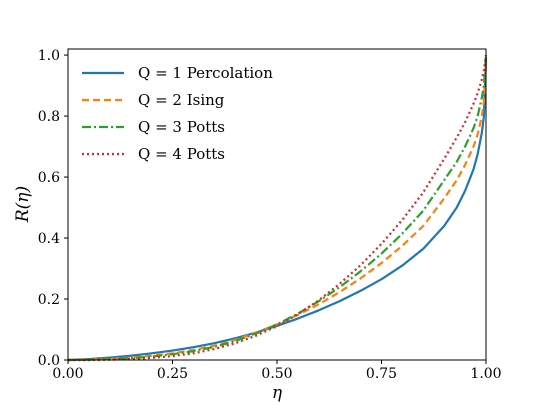  What do you see at coordinates (276, 374) in the screenshot?
I see `x-tick-label: 0.50` at bounding box center [276, 374].